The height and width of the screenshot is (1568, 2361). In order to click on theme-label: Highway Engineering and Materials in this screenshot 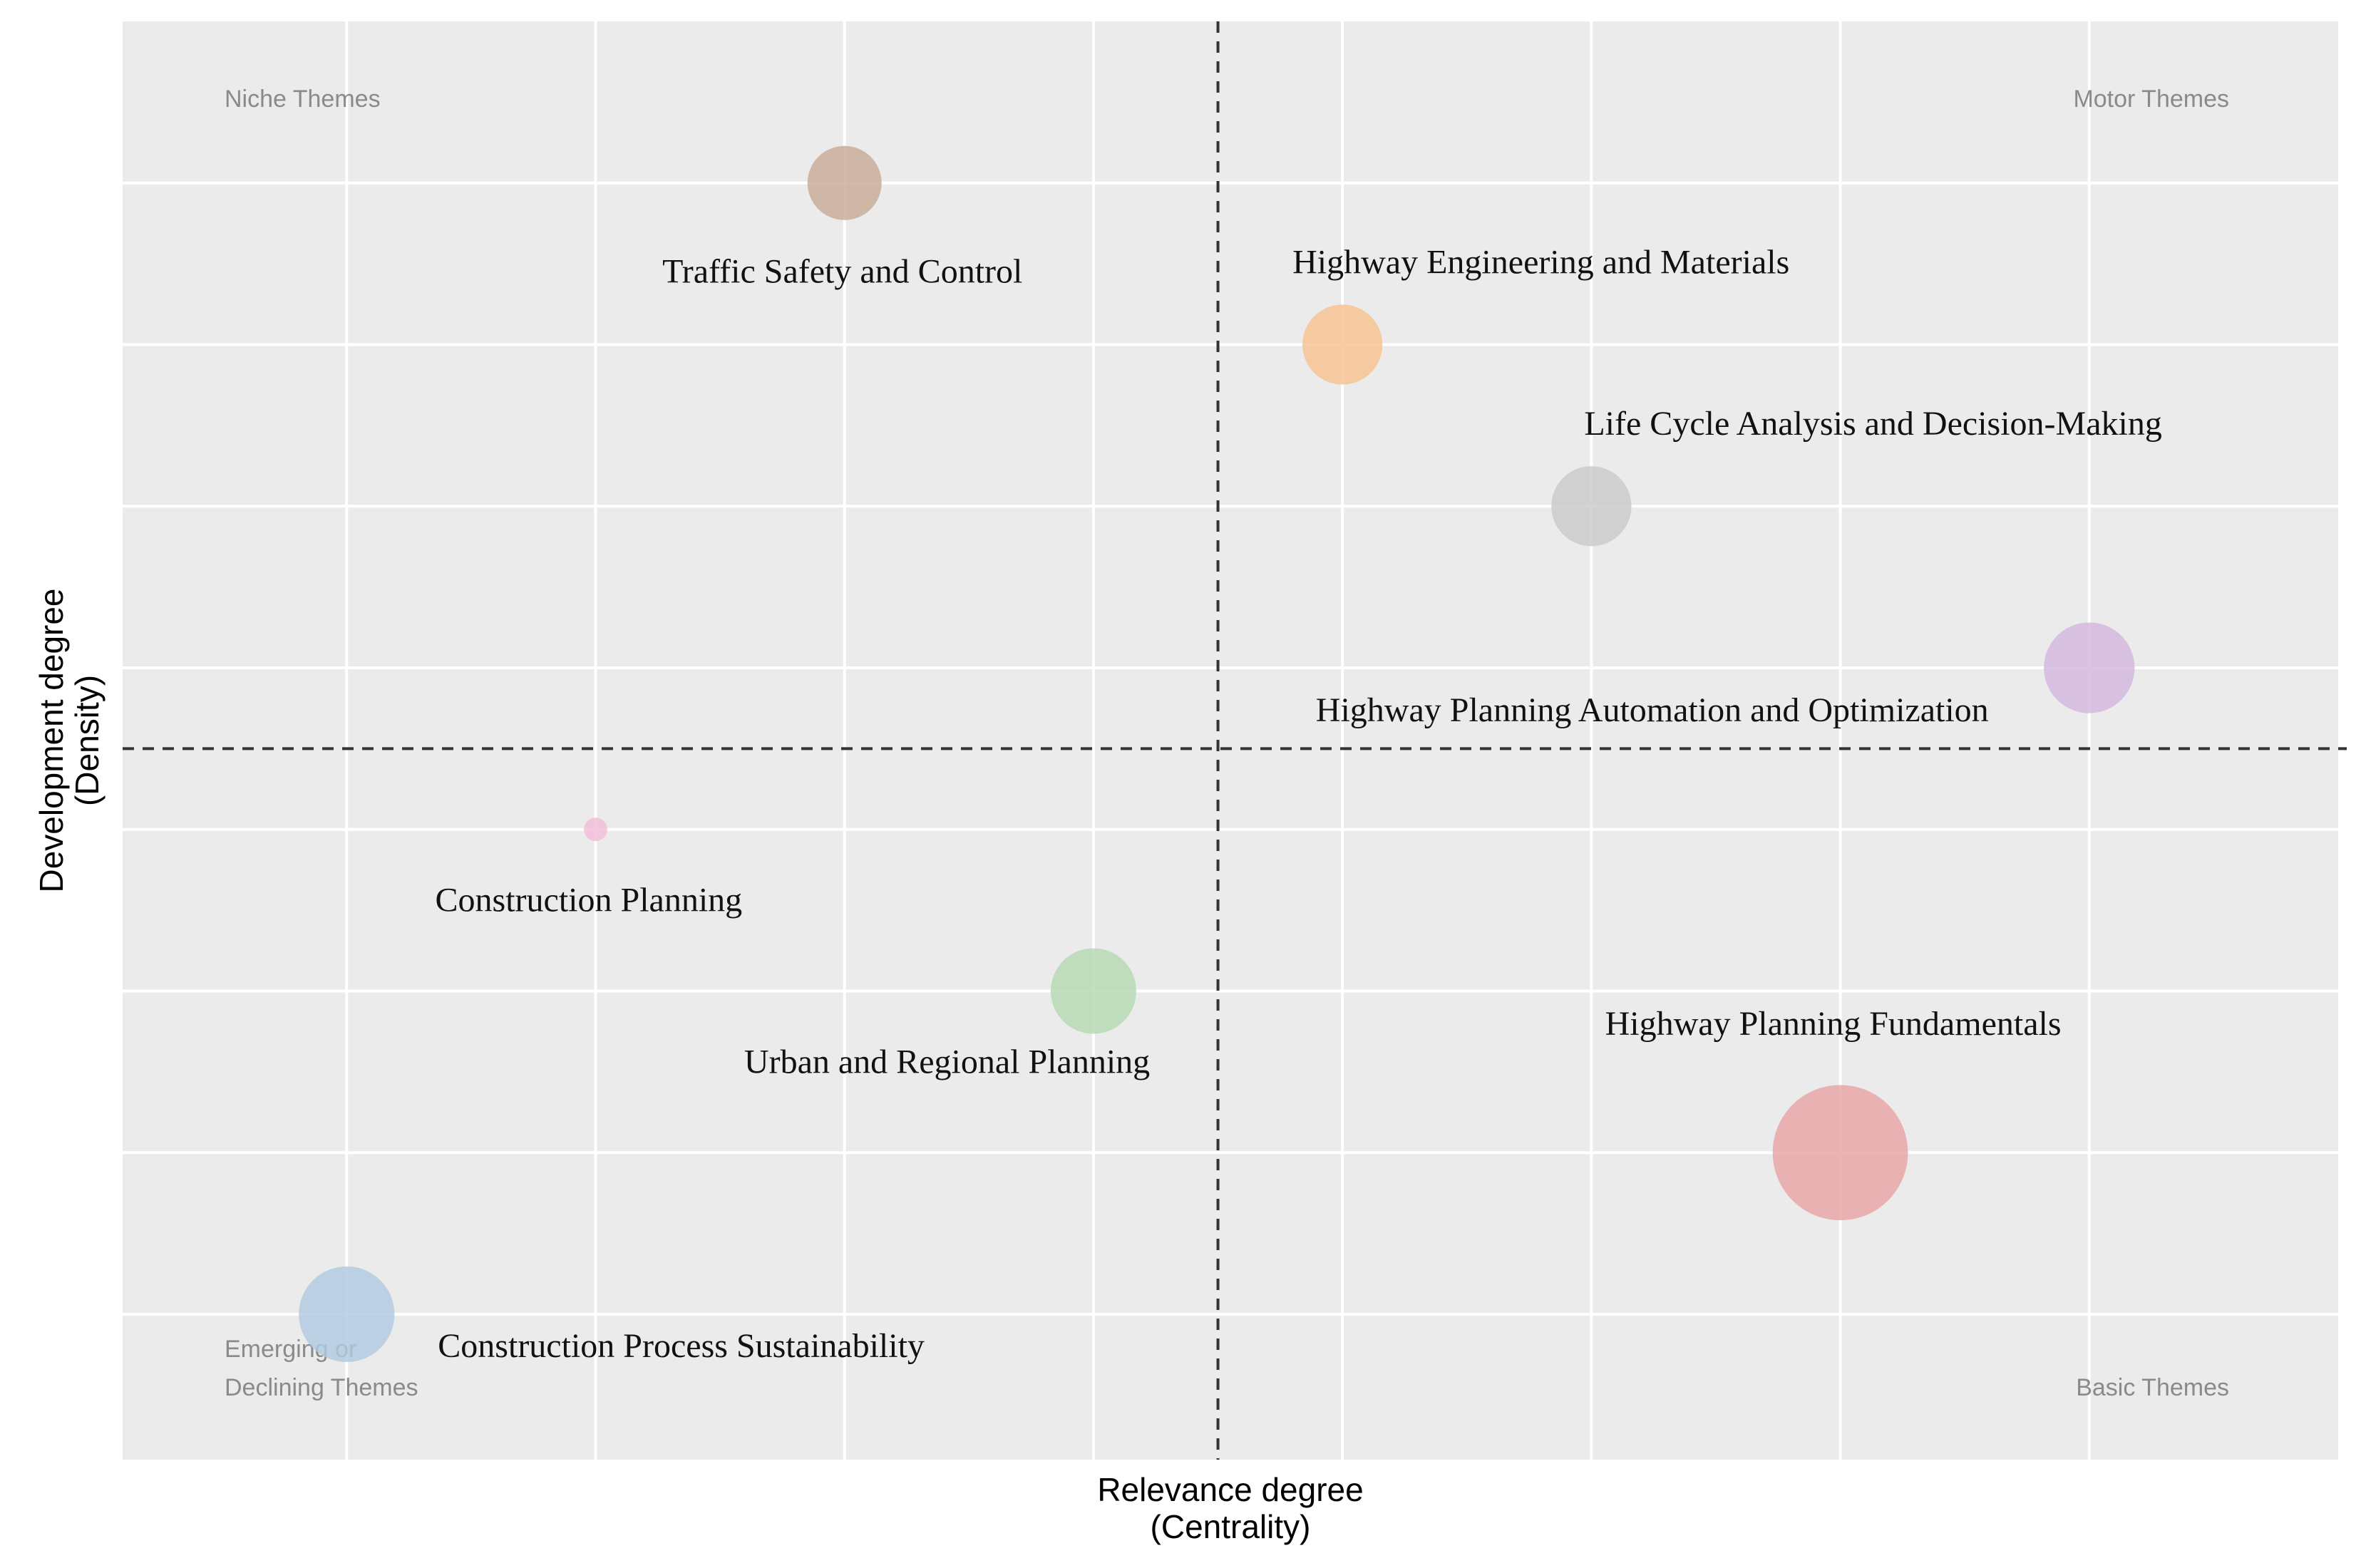, I will do `click(1541, 262)`.